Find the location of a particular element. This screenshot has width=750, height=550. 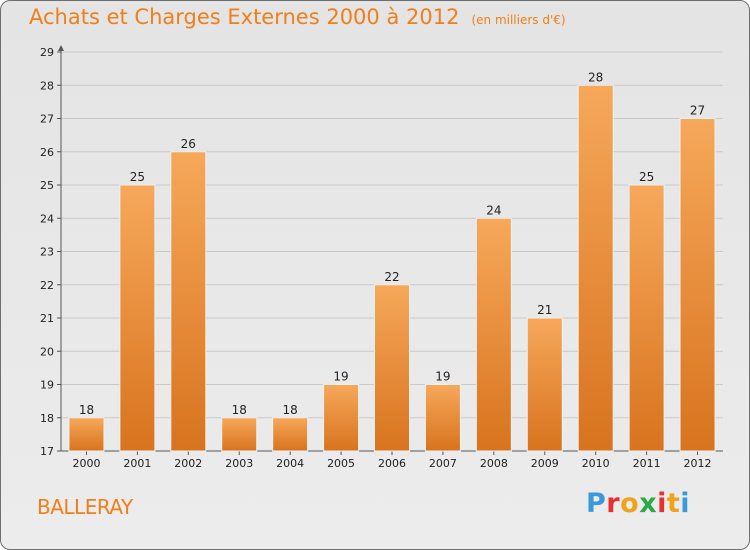

y-tick-label: 17 is located at coordinates (47, 451).